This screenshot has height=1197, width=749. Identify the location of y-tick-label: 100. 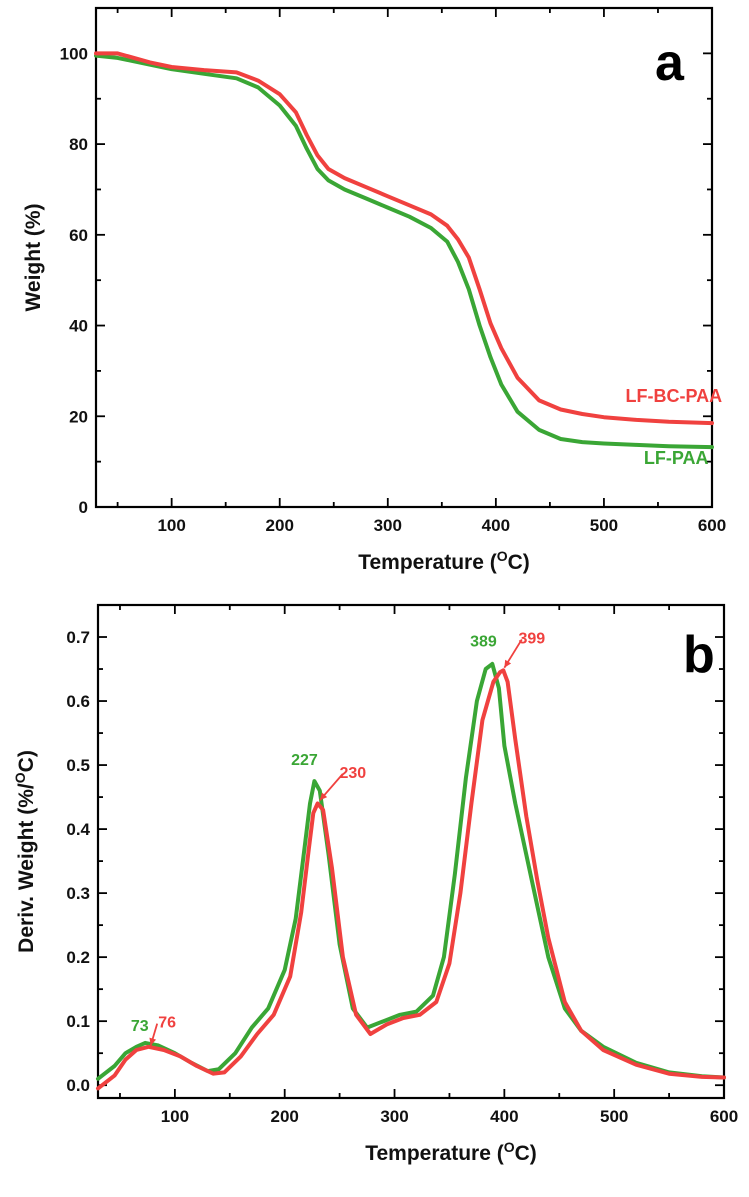
(74, 53).